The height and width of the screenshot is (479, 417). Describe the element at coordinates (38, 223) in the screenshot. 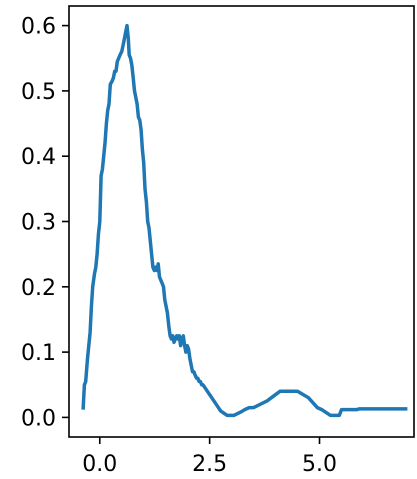

I see `y-tick-label: 0.3` at that location.